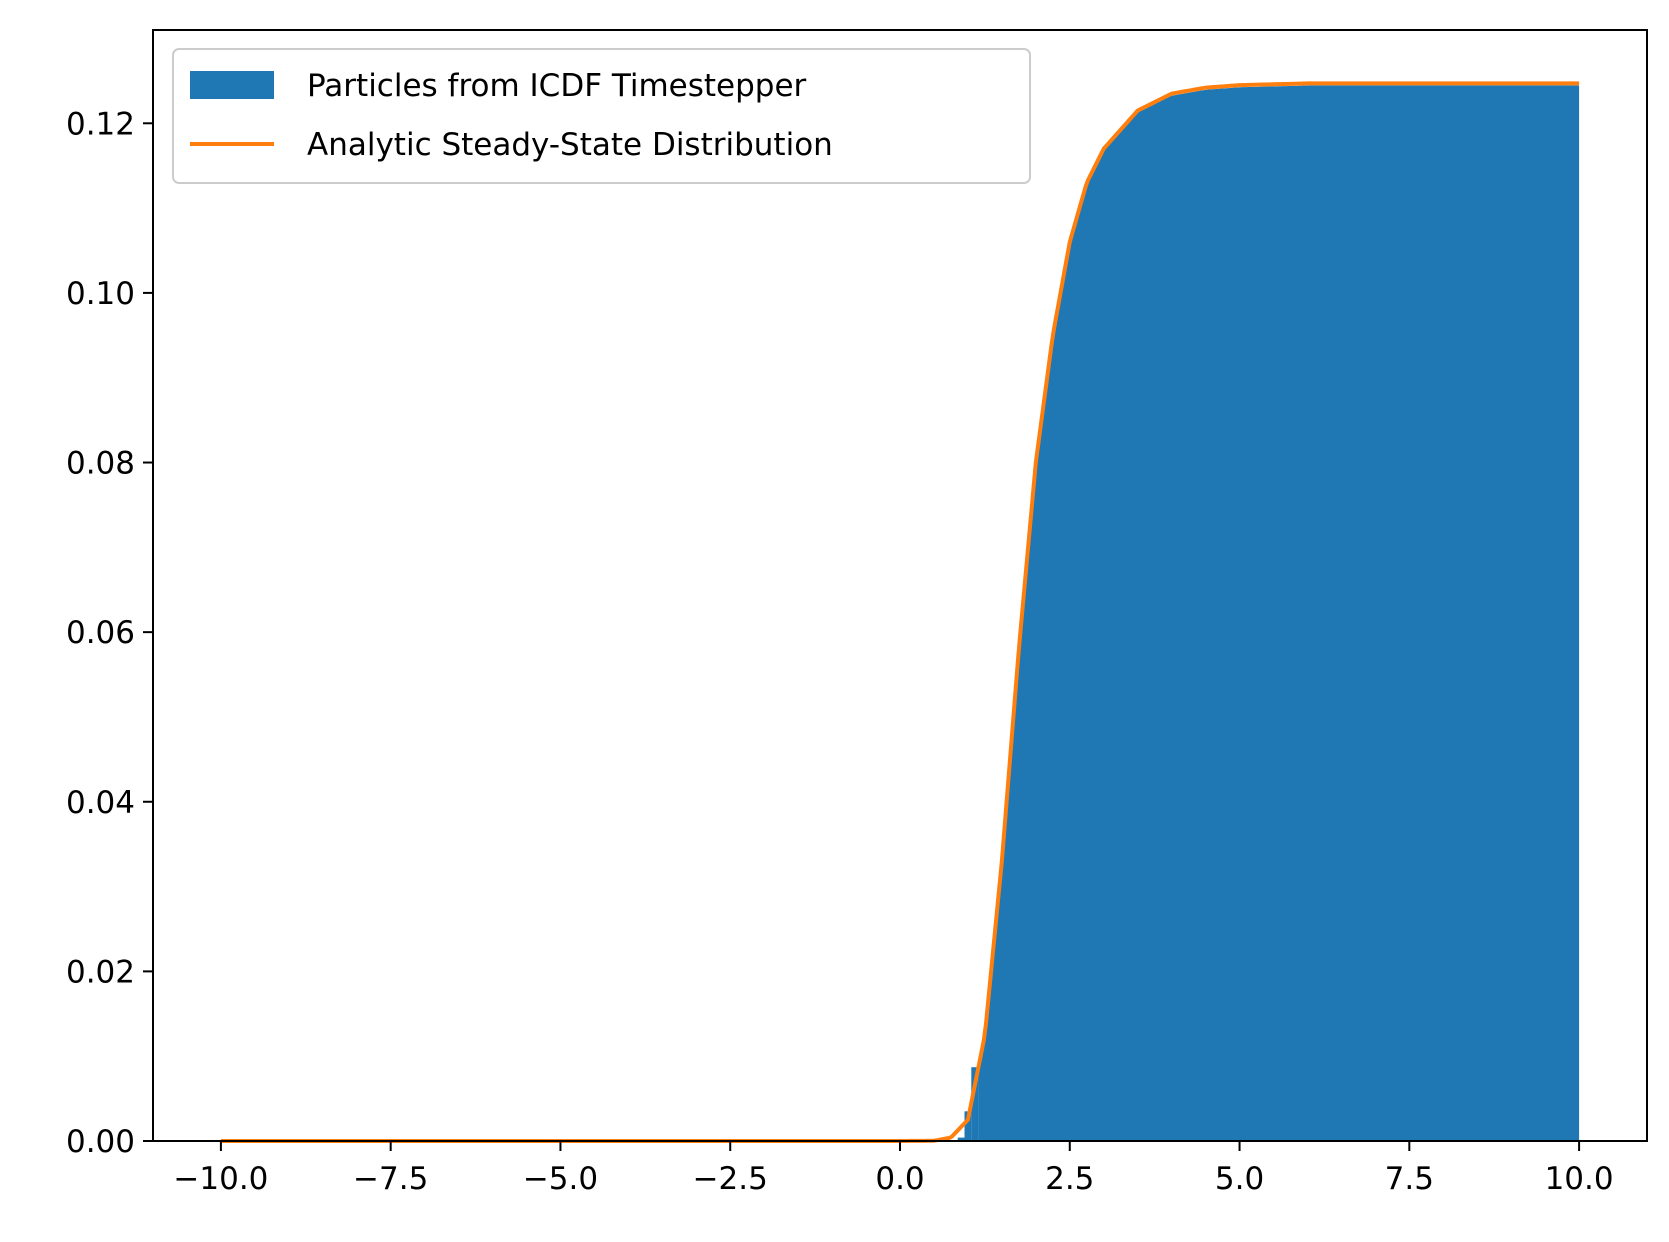 The width and height of the screenshot is (1669, 1242). What do you see at coordinates (232, 85) in the screenshot?
I see `legend-swatch-histogram` at bounding box center [232, 85].